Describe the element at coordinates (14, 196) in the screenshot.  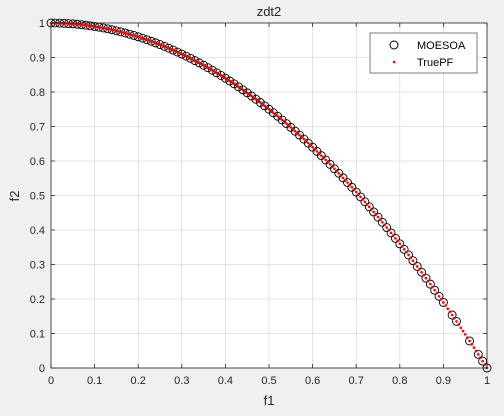
I see `y-axis-label: f2` at that location.